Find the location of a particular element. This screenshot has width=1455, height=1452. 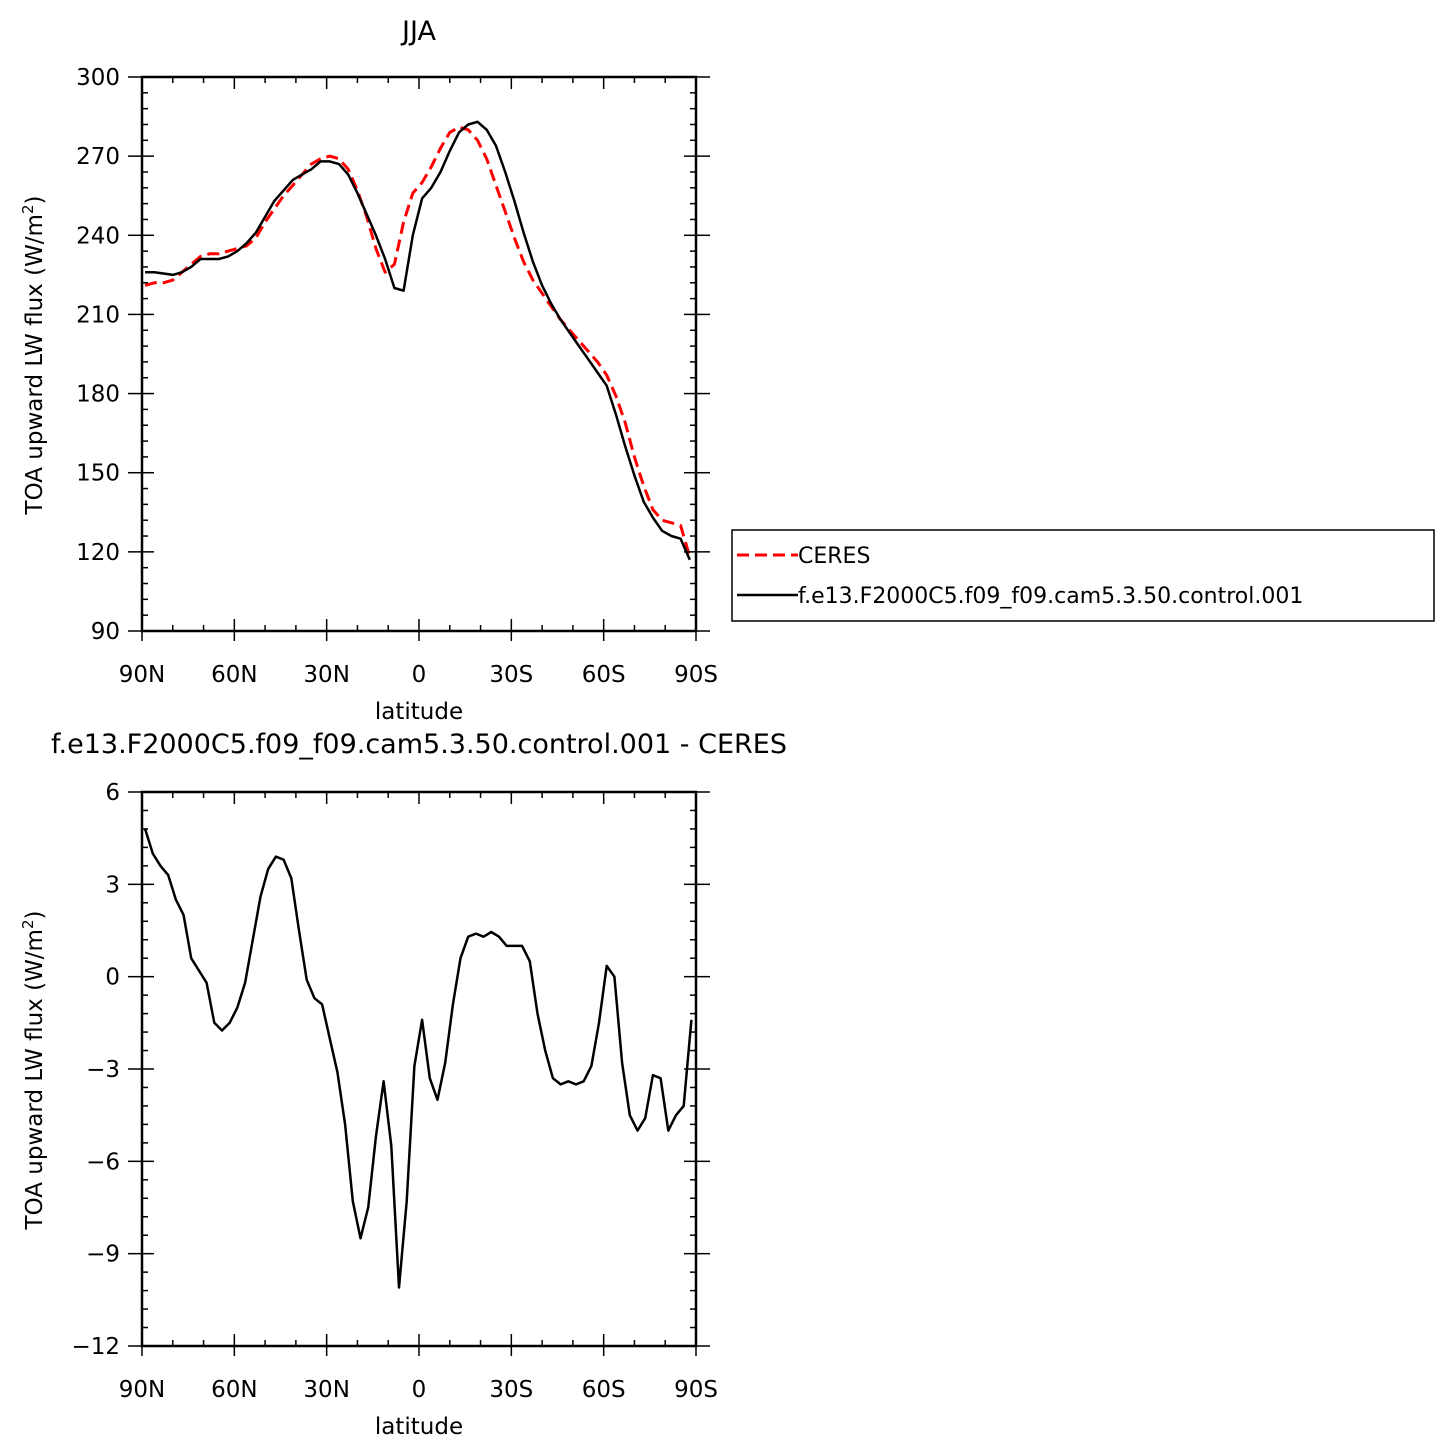

bottom-x-tick-label: 30N is located at coordinates (326, 1390).